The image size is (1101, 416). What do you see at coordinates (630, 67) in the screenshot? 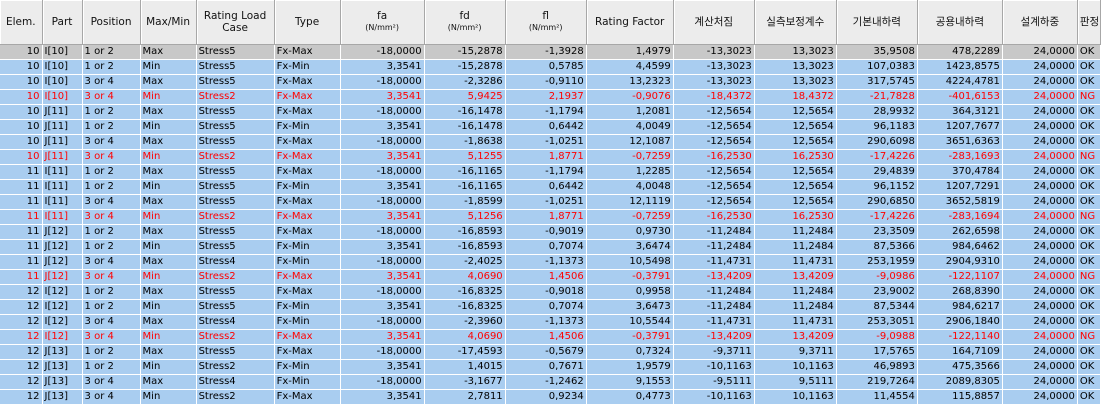
I see `cell-rating-factor: 4,4599` at bounding box center [630, 67].